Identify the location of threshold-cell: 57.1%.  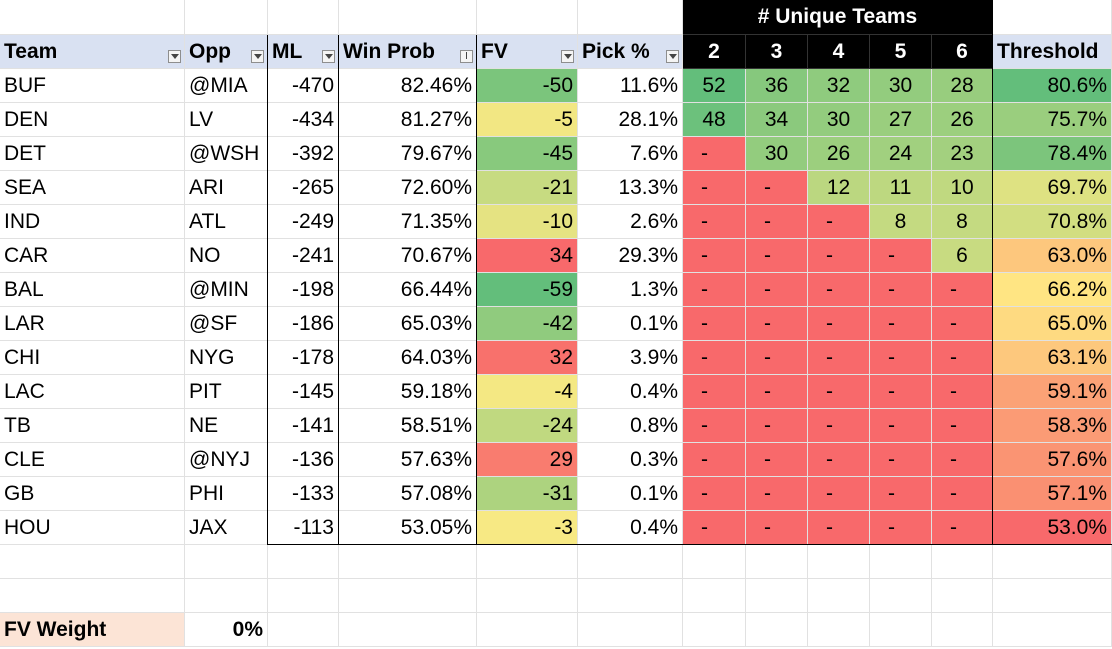
(1052, 494).